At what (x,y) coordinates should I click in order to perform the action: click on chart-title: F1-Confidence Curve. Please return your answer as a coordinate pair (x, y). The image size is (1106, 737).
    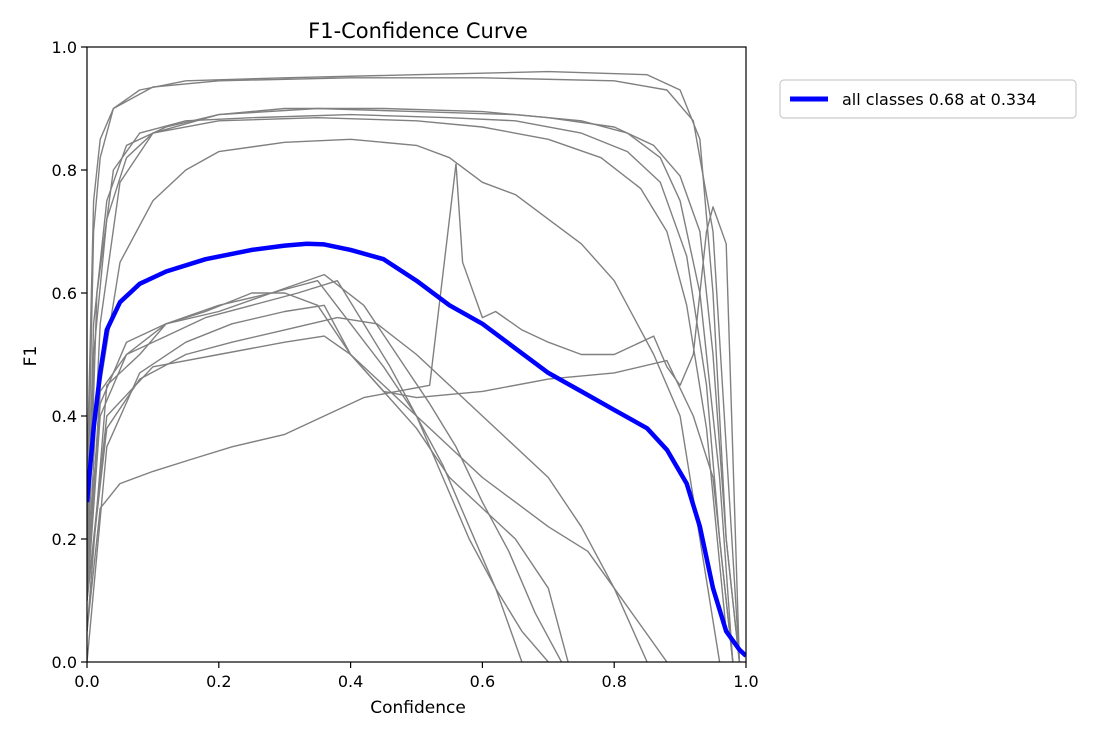
    Looking at the image, I should click on (418, 31).